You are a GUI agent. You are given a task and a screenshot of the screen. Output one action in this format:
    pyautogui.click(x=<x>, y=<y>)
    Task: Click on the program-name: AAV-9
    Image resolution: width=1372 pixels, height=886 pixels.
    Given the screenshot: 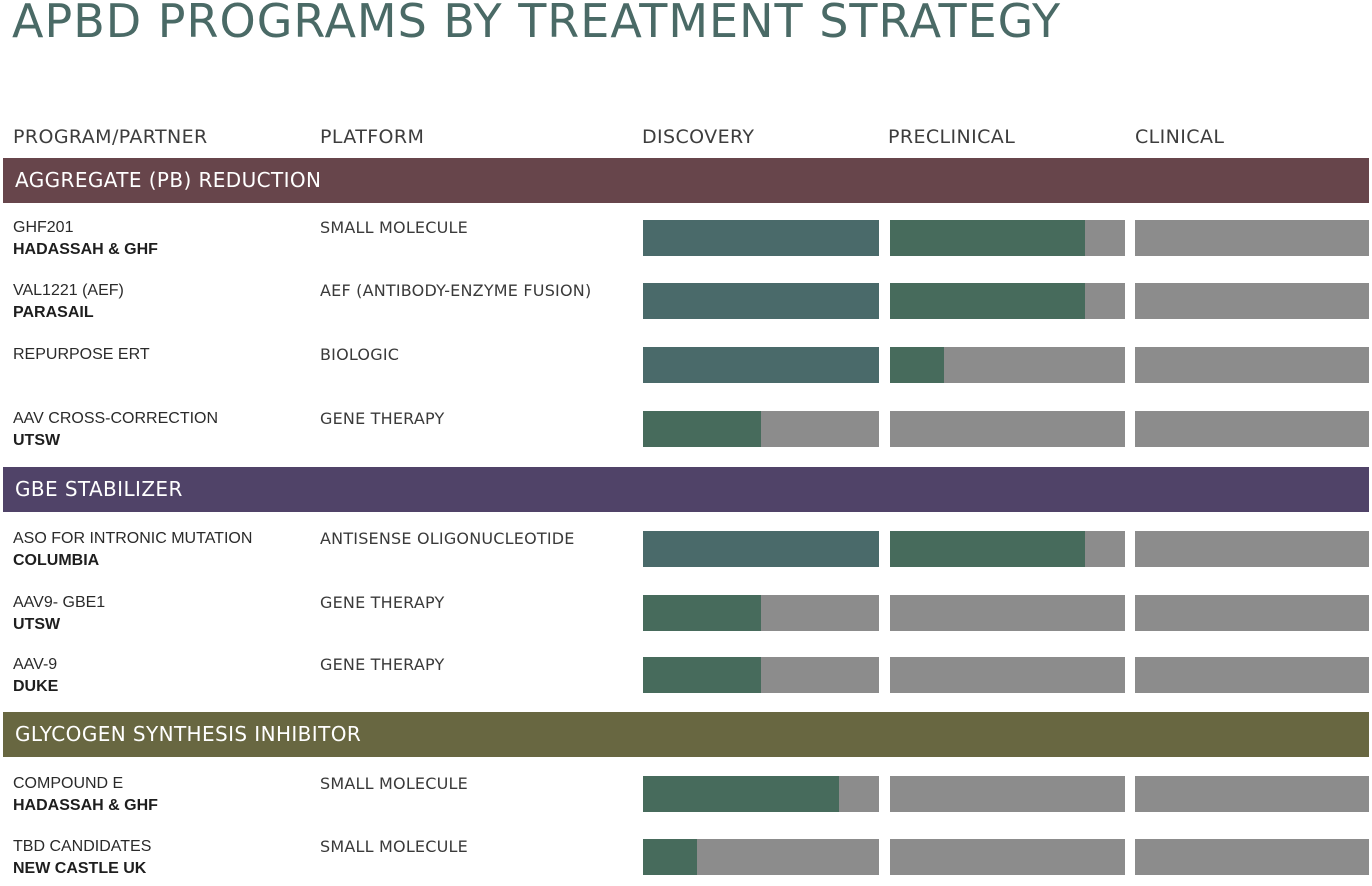 What is the action you would take?
    pyautogui.click(x=35, y=664)
    